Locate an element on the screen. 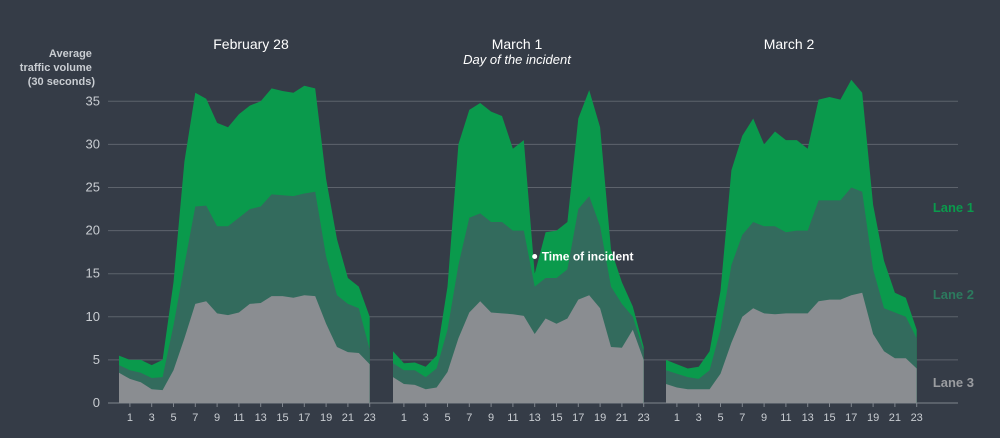  panel-2-x-tick-13: 13 is located at coordinates (535, 418).